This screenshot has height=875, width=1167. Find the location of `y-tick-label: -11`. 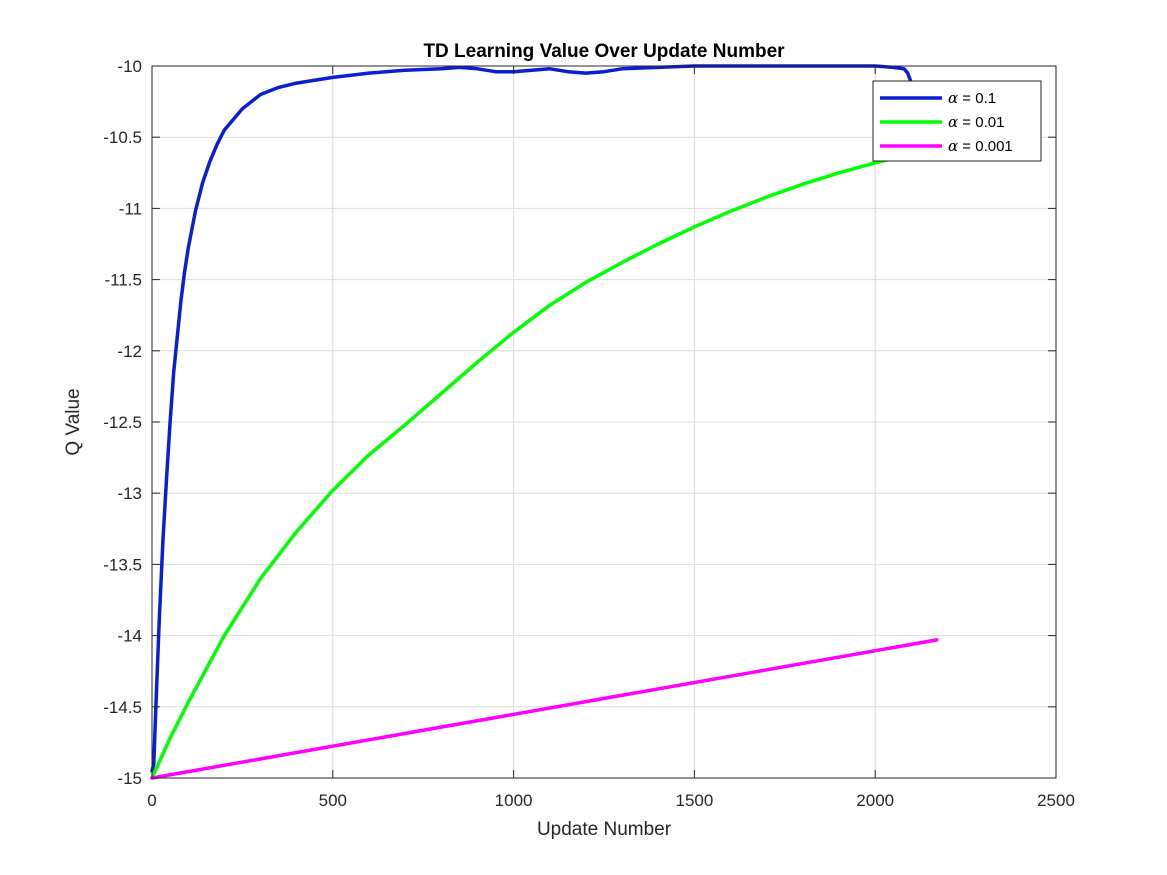

y-tick-label: -11 is located at coordinates (130, 208).